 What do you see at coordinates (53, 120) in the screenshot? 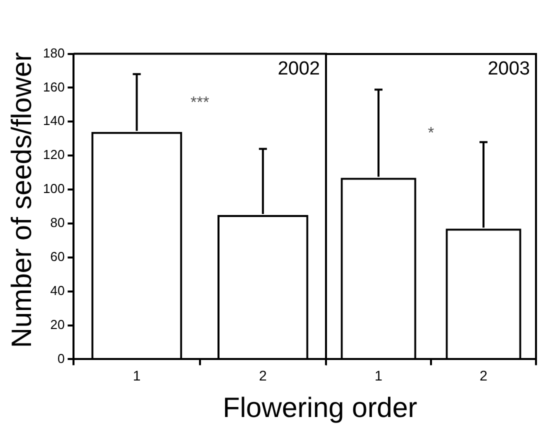
I see `y-tick-label: 140` at bounding box center [53, 120].